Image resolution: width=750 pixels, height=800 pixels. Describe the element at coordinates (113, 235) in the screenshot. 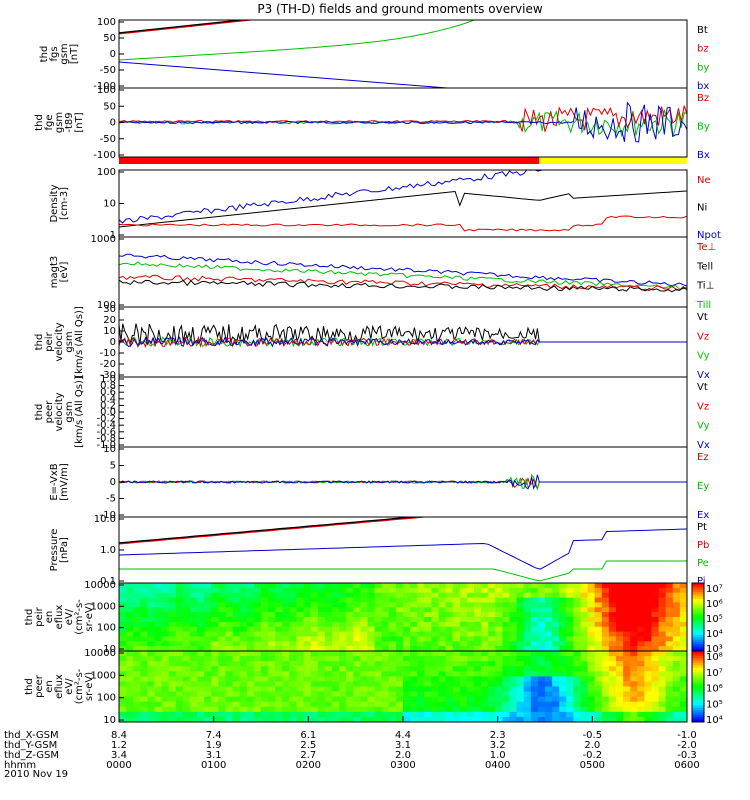

I see `ytick-label: 1` at that location.